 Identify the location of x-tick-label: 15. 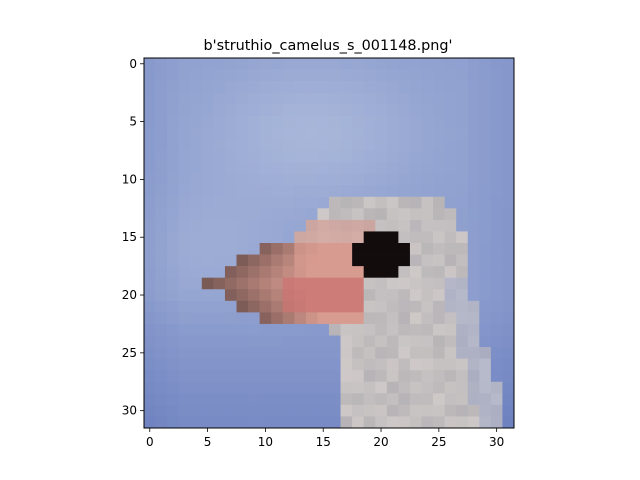
(323, 442).